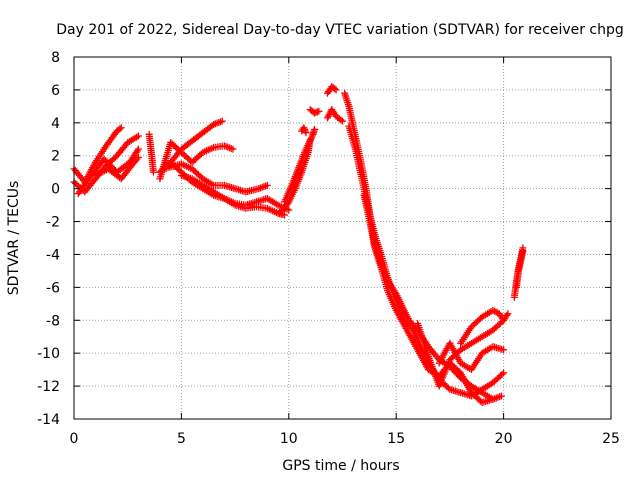  What do you see at coordinates (55, 58) in the screenshot?
I see `y-tick-label: 8` at bounding box center [55, 58].